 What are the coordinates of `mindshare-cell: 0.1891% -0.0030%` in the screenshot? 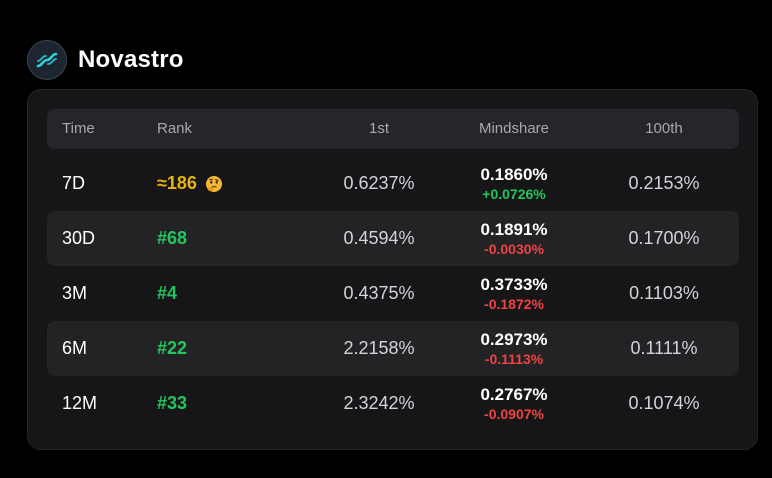 It's located at (514, 238).